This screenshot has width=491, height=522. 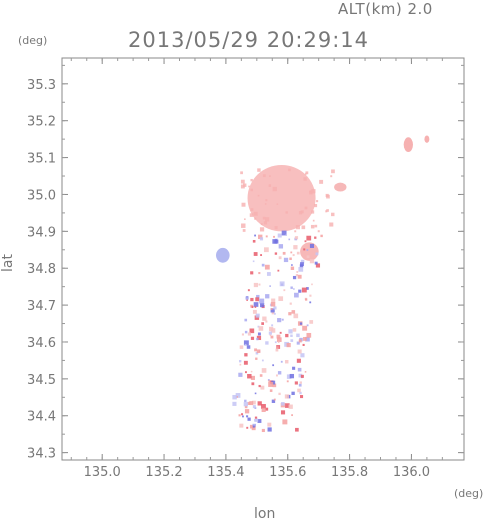 What do you see at coordinates (41, 232) in the screenshot?
I see `y-tick-label: 34.9` at bounding box center [41, 232].